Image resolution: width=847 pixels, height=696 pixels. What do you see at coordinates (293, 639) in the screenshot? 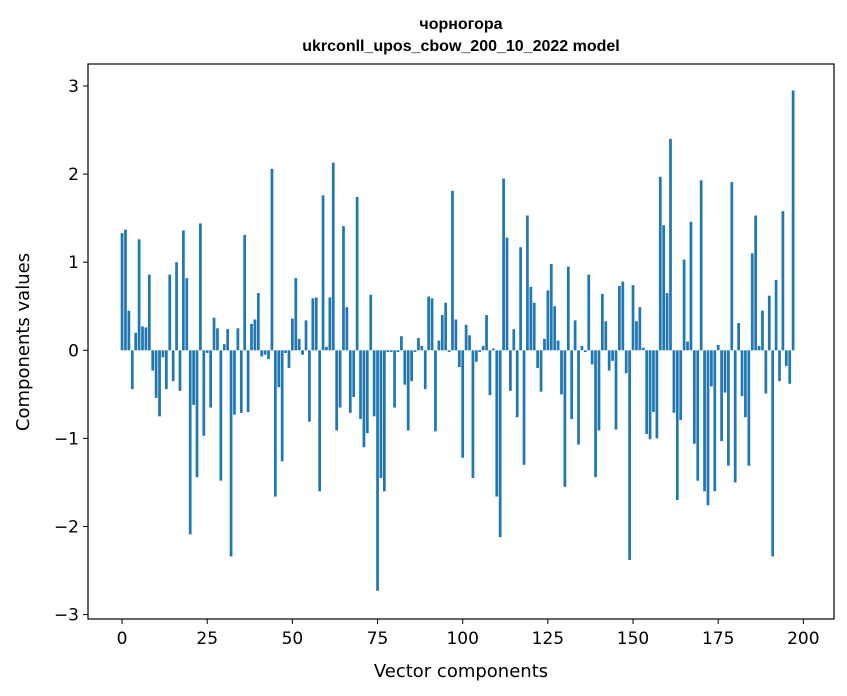
I see `x-tick-label: 50` at bounding box center [293, 639].